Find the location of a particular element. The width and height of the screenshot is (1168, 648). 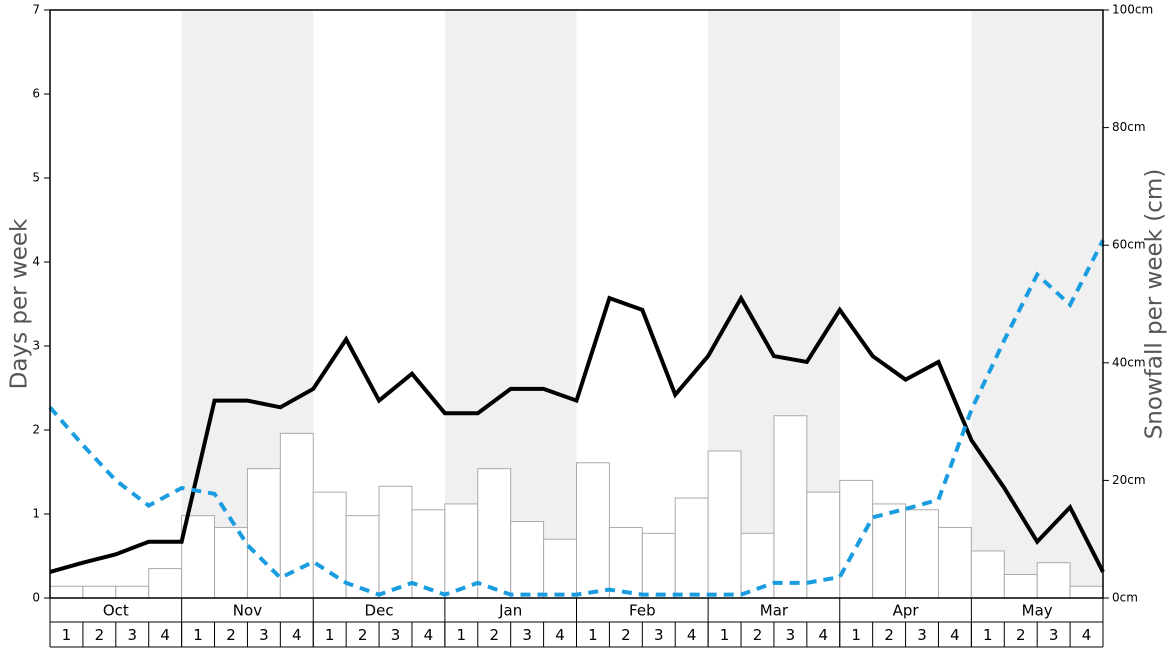

y-tick-label: 7 is located at coordinates (36, 10).